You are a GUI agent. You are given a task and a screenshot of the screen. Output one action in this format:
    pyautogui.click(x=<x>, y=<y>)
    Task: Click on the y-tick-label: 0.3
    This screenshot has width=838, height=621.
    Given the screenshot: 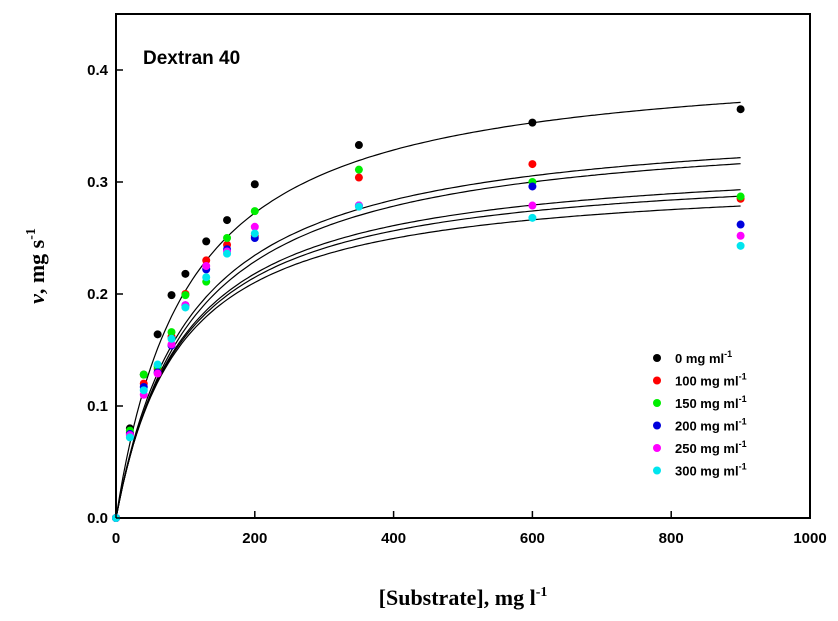 What is the action you would take?
    pyautogui.click(x=97, y=182)
    